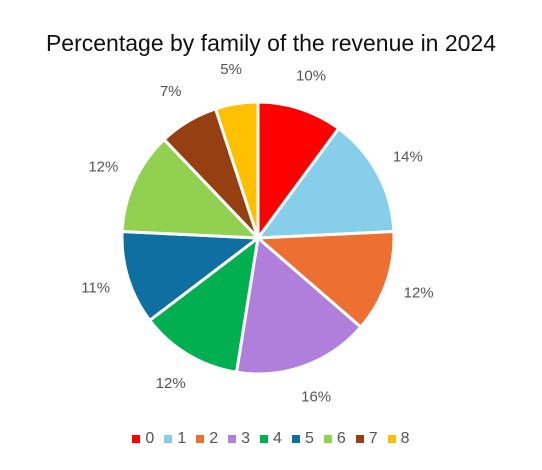  Describe the element at coordinates (150, 438) in the screenshot. I see `legend-label-0: 0` at that location.